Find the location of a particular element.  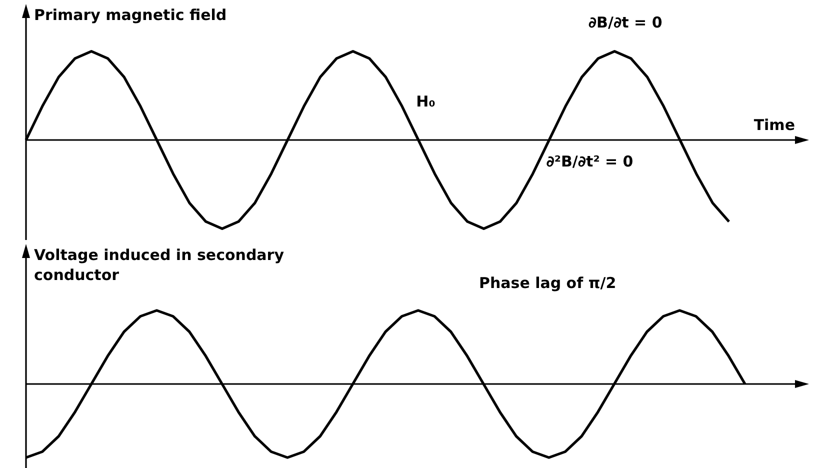

text: ∂B/∂t = 0 is located at coordinates (625, 22).